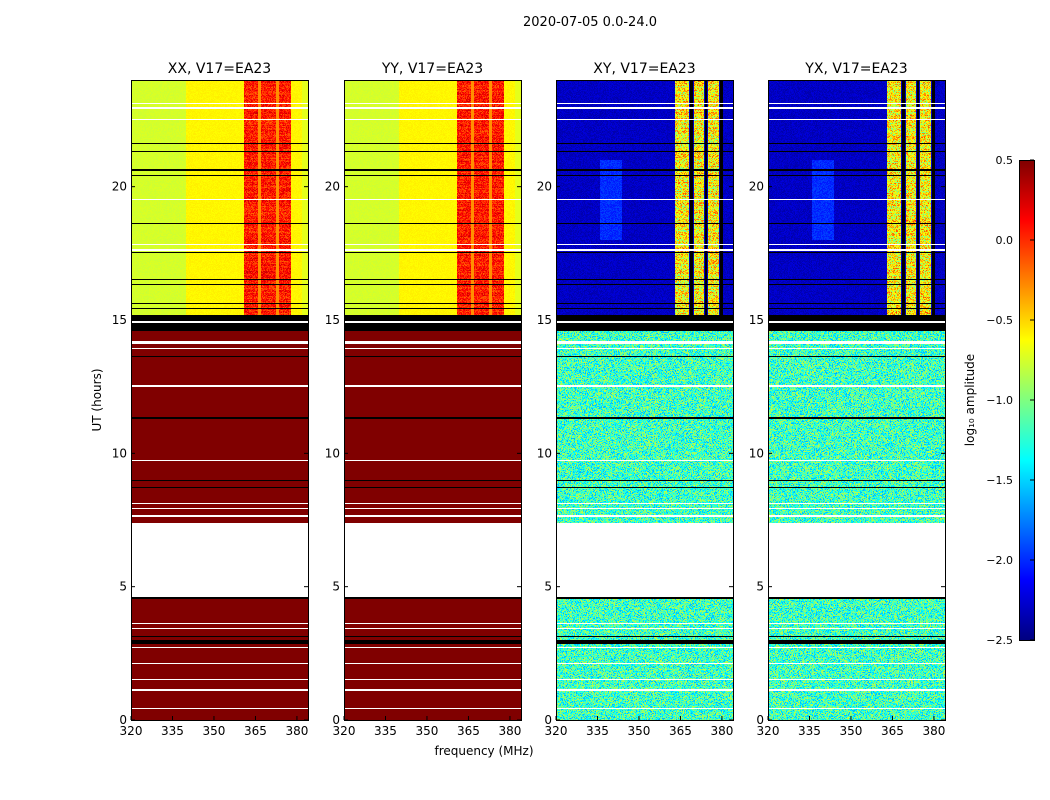 This screenshot has width=1050, height=800. Describe the element at coordinates (855, 69) in the screenshot. I see `panel-title: YX, V17=EA23` at that location.